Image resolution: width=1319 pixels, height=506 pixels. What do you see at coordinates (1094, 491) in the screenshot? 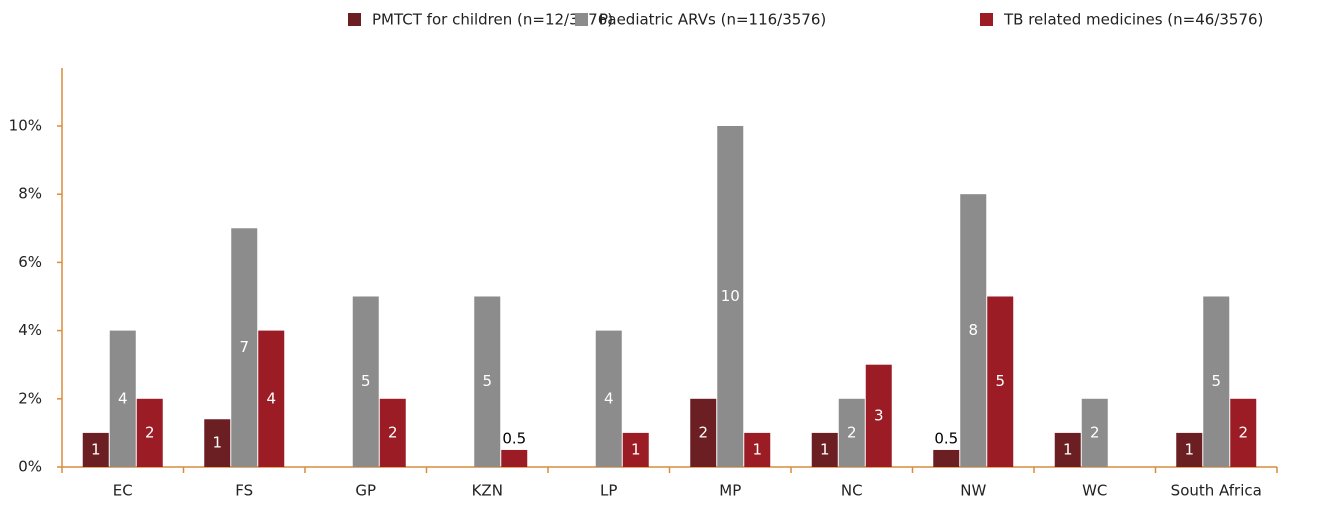
I see `x-tick-label: WC` at bounding box center [1094, 491].